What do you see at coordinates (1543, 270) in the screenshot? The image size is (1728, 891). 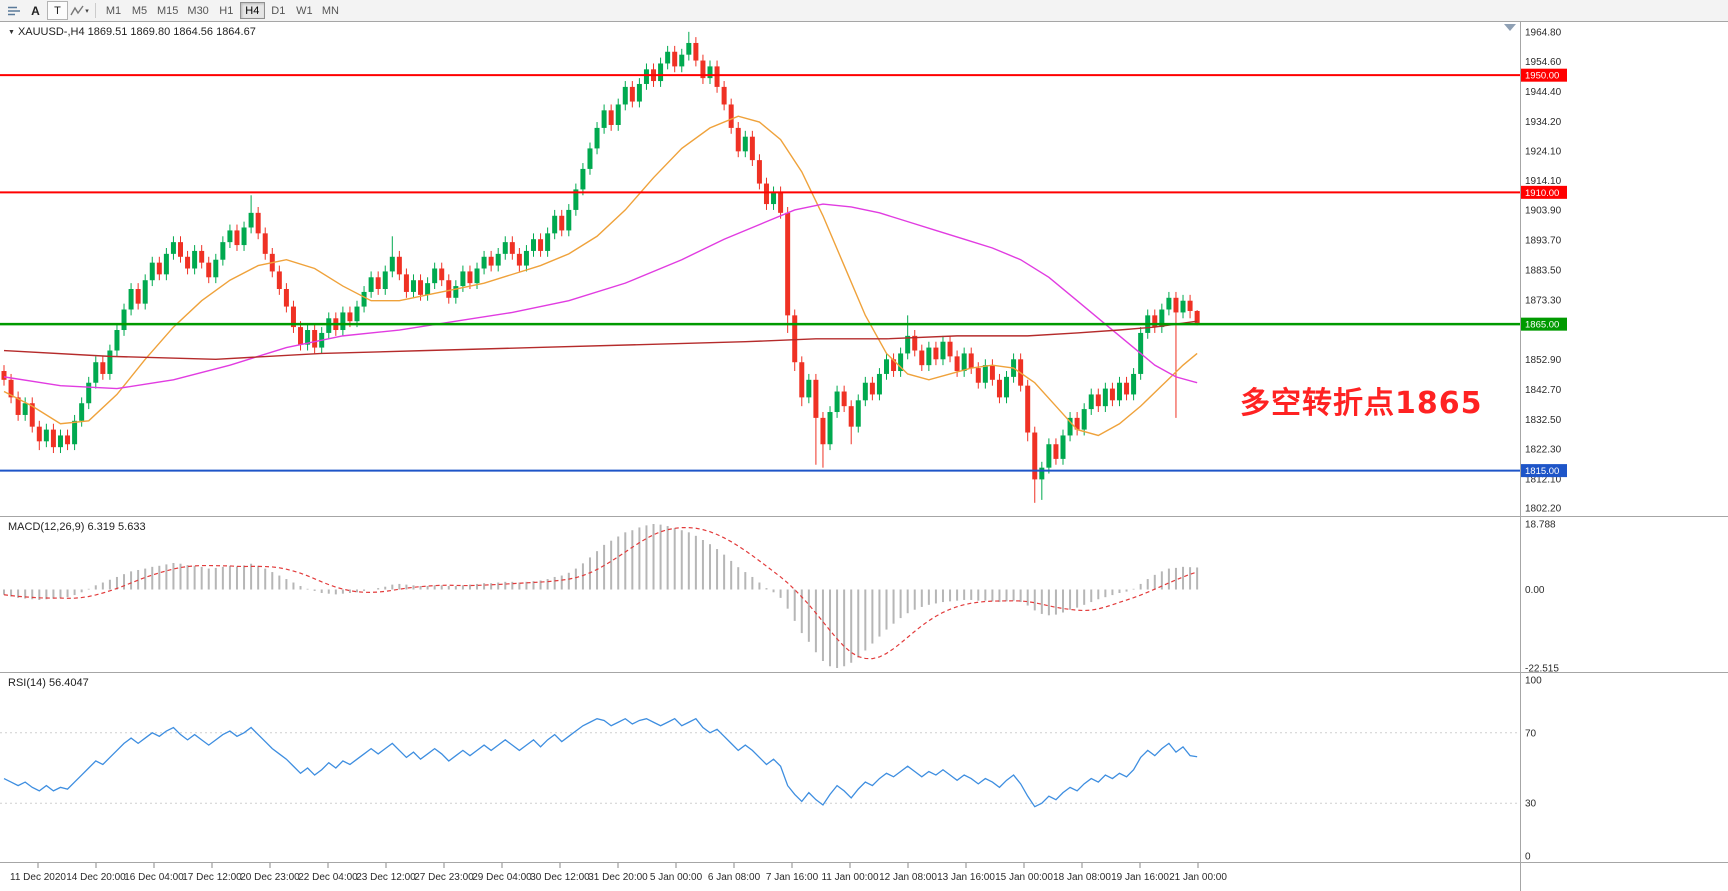 I see `svg-text: 1883.50` at bounding box center [1543, 270].